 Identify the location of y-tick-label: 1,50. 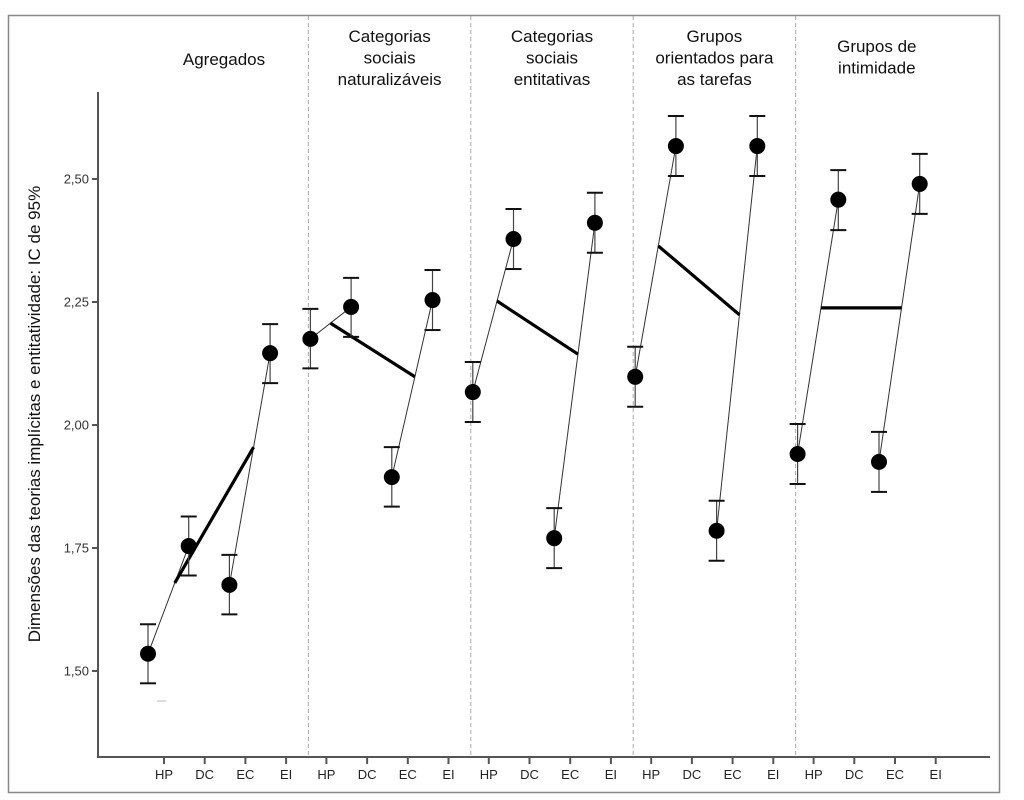
(76, 671).